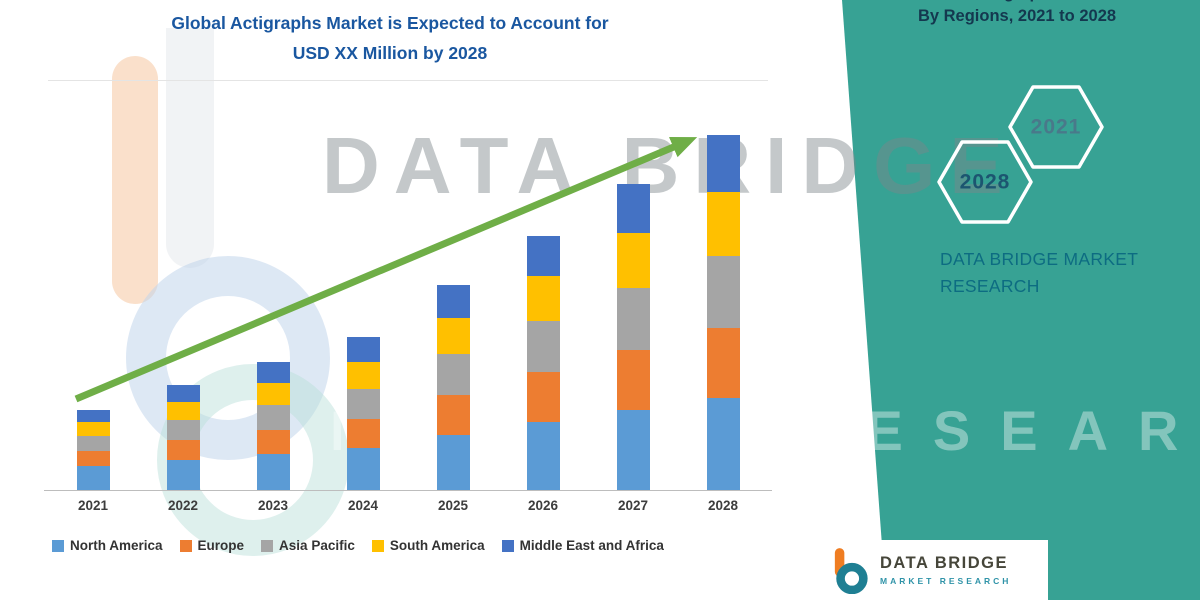 Image resolution: width=1200 pixels, height=600 pixels. Describe the element at coordinates (363, 505) in the screenshot. I see `x-label-2024: 2024` at that location.